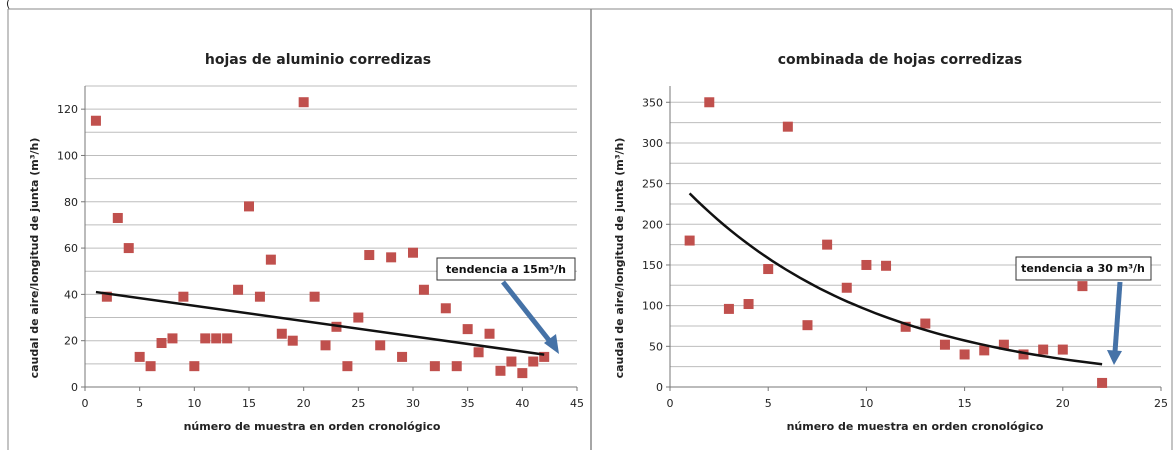 The height and width of the screenshot is (455, 1174). What do you see at coordinates (652, 224) in the screenshot?
I see `y-tick-label: 200` at bounding box center [652, 224].